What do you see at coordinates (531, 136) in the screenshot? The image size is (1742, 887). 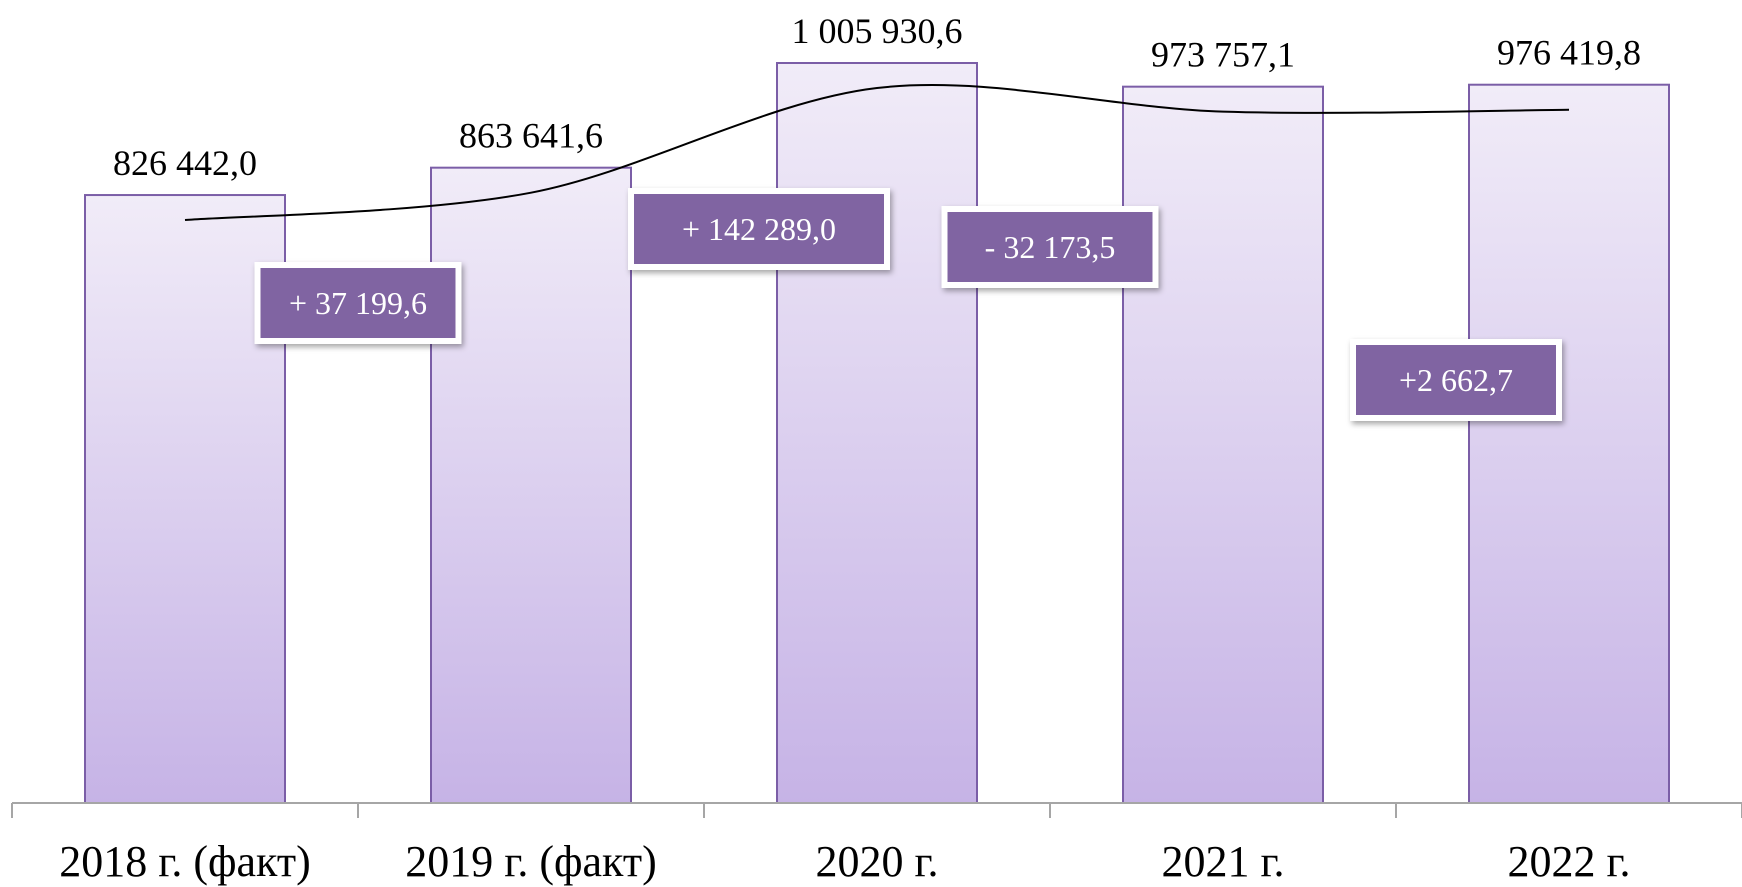 I see `value-label-1: 863 641,6` at bounding box center [531, 136].